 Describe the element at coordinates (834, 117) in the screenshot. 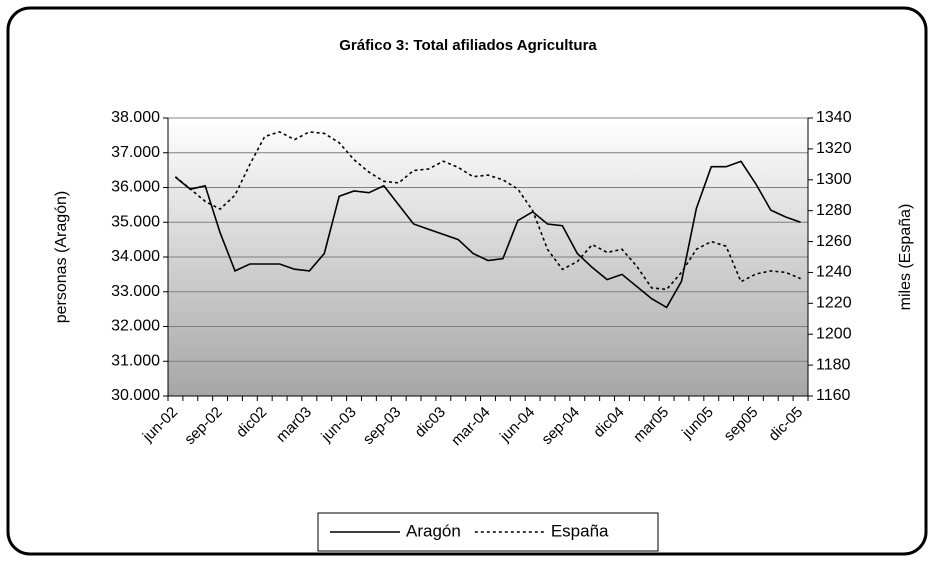

I see `y2-tick-label: 1340` at that location.